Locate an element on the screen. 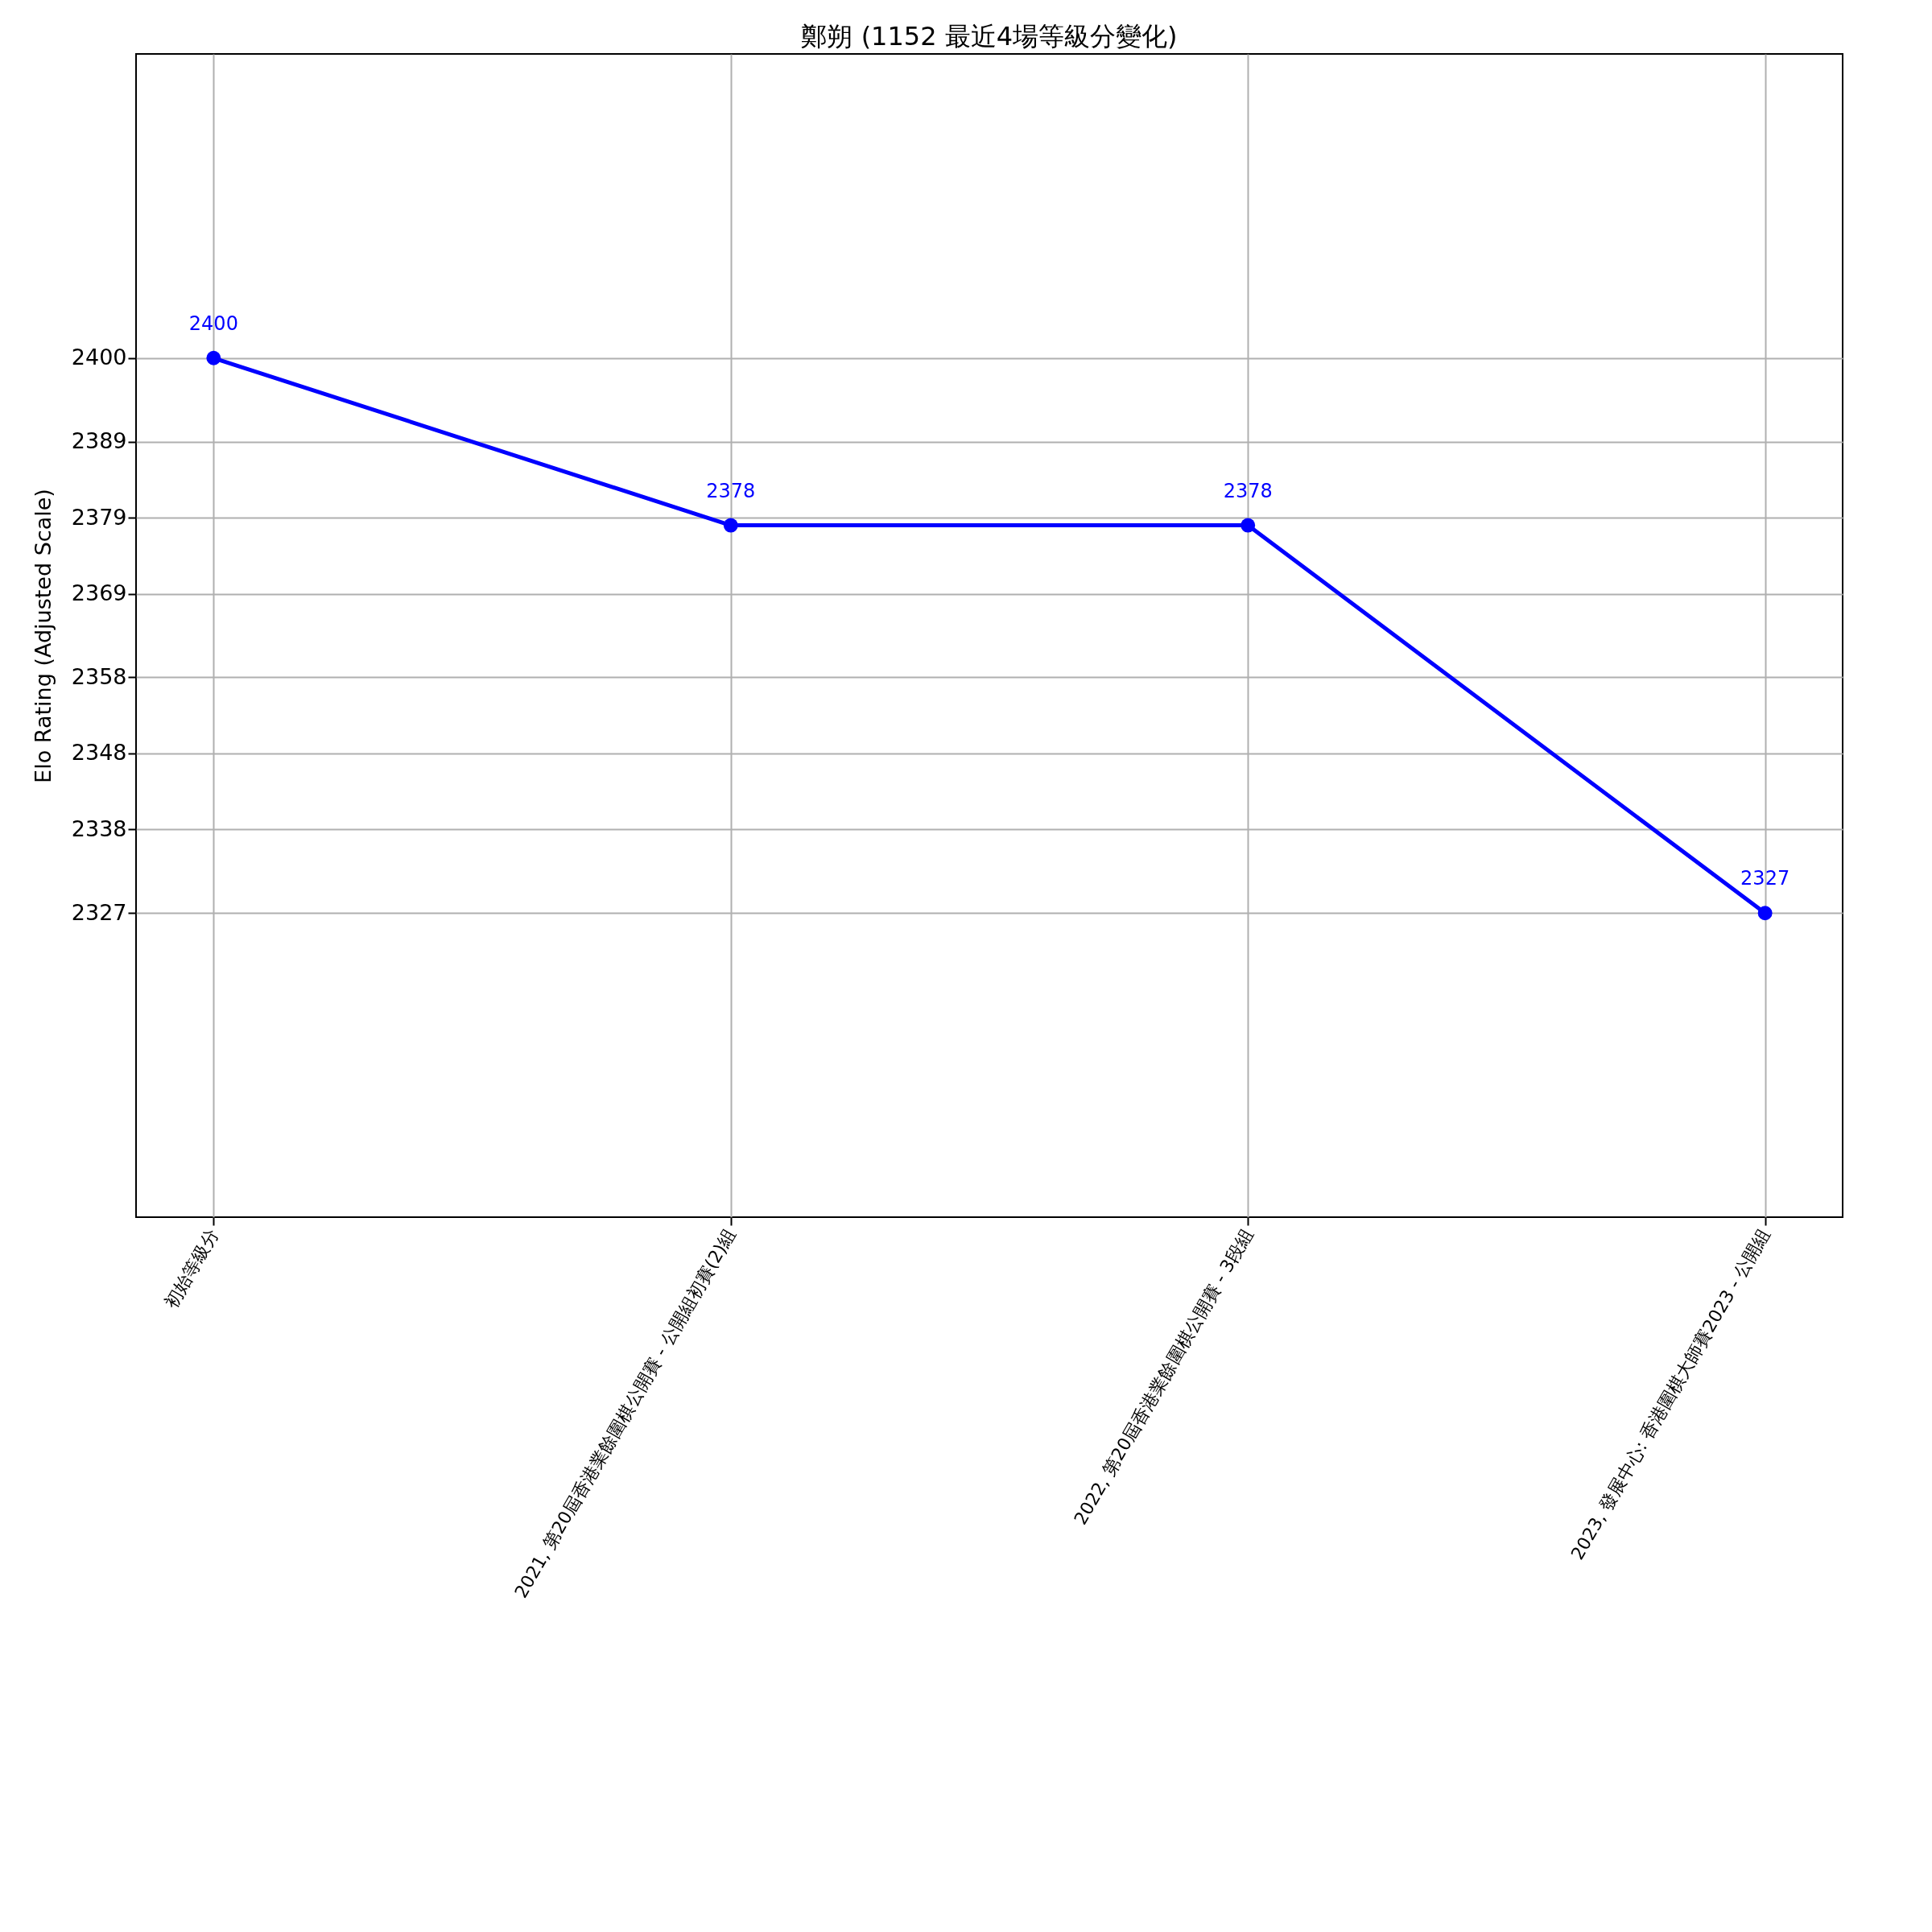 The height and width of the screenshot is (1932, 1932). chart-title: 鄭朔 (1152 最近4場等級分變化) is located at coordinates (989, 36).